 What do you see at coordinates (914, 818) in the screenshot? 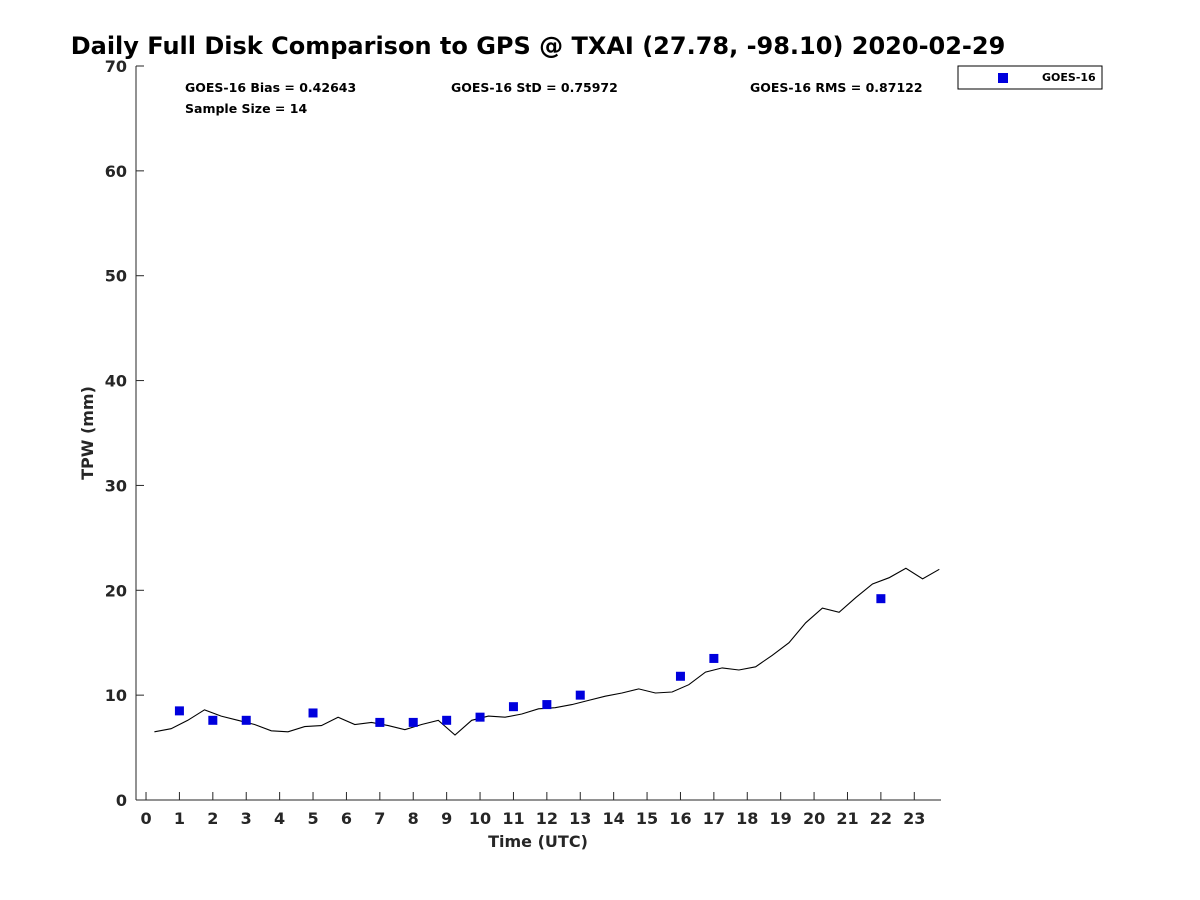
I see `x-tick-label: 23` at bounding box center [914, 818].